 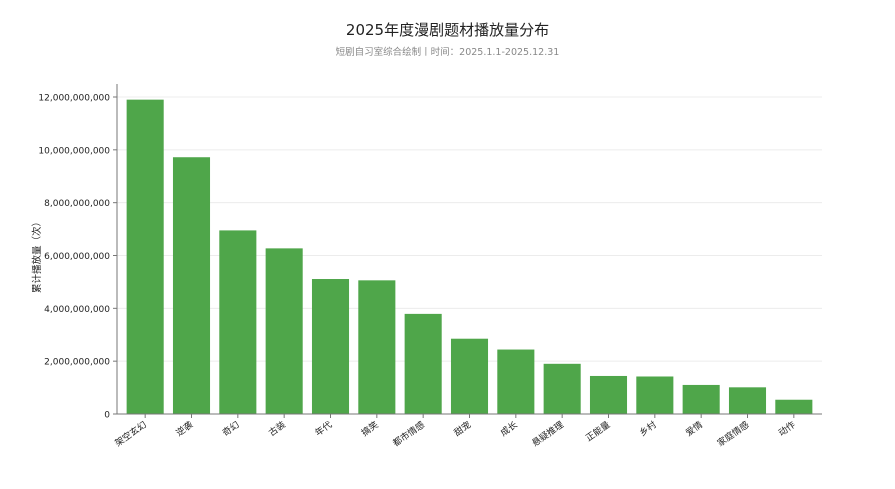 What do you see at coordinates (787, 429) in the screenshot?
I see `x-tick-label: 动作` at bounding box center [787, 429].